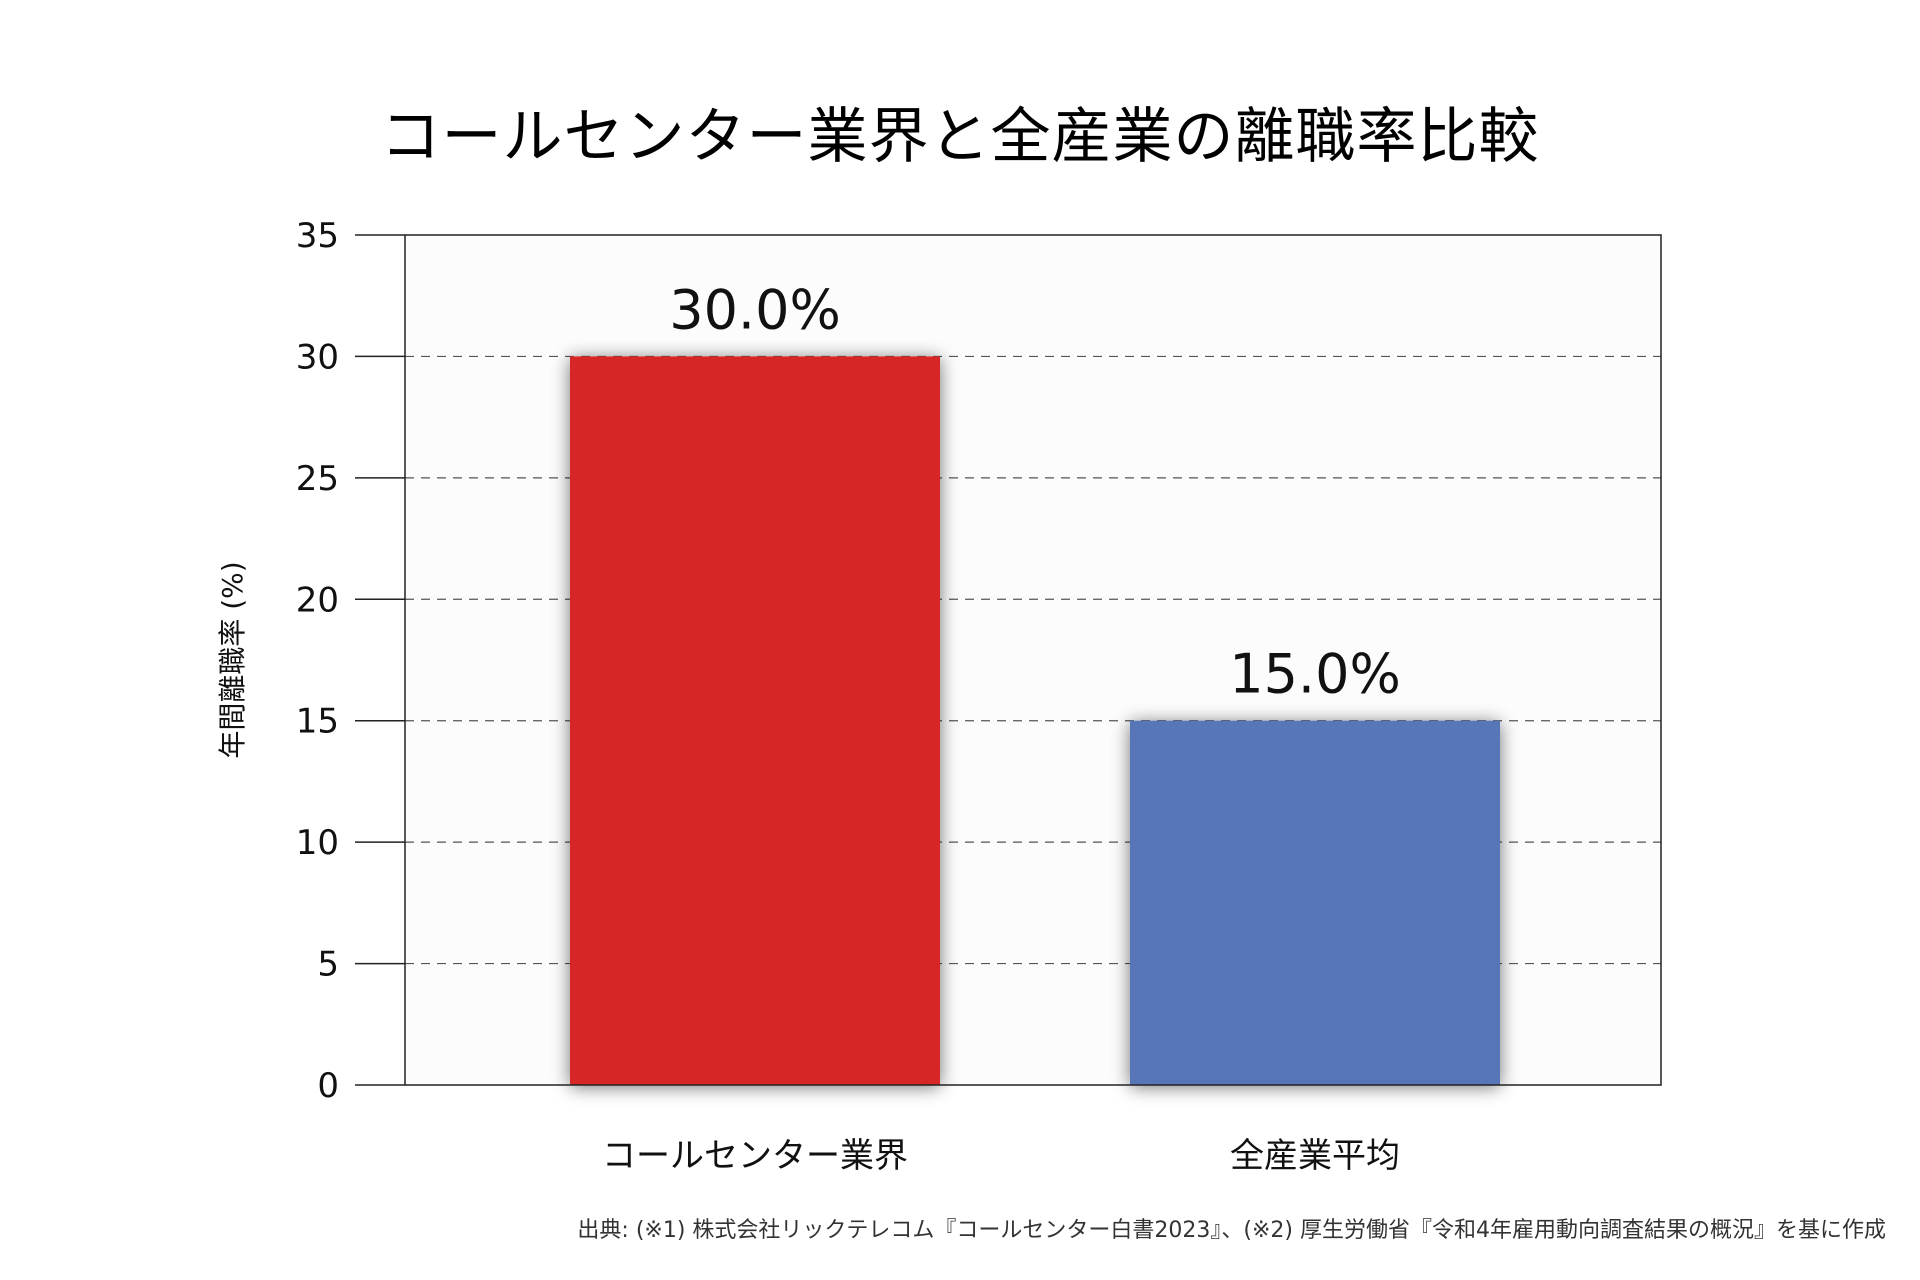  What do you see at coordinates (755, 1156) in the screenshot?
I see `x-category-label: コールセンター業界` at bounding box center [755, 1156].